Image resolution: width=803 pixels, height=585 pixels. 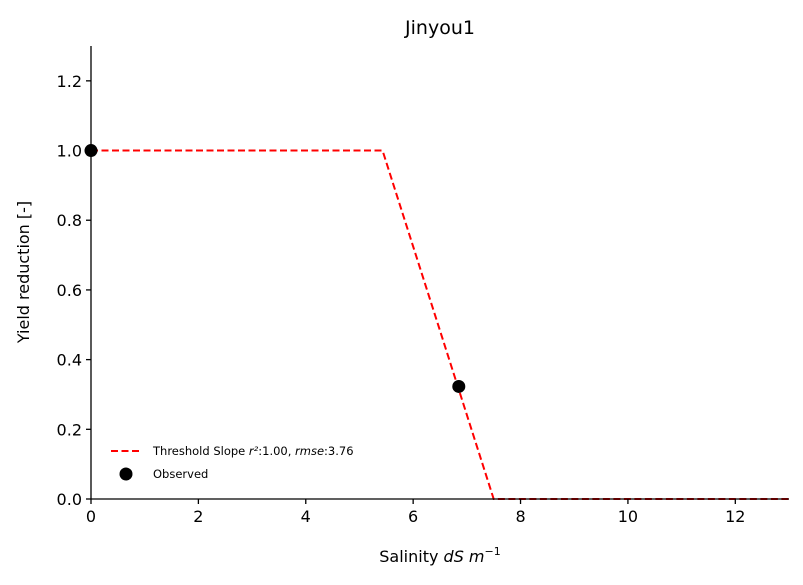 I want to click on legend-label-observed: Observed, so click(x=180, y=474).